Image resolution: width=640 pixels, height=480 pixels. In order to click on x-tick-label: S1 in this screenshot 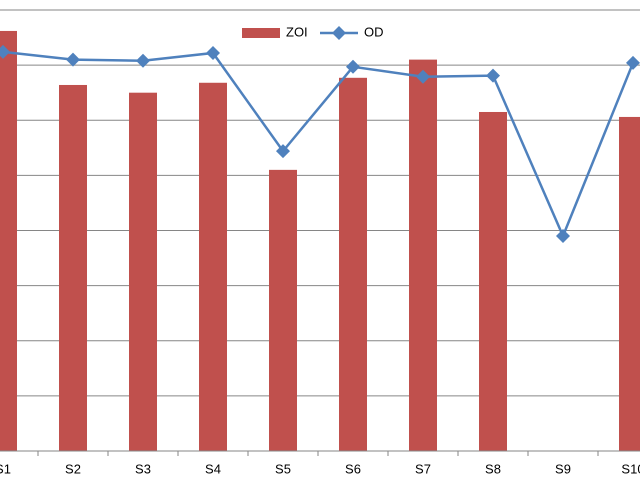, I will do `click(5, 468)`.